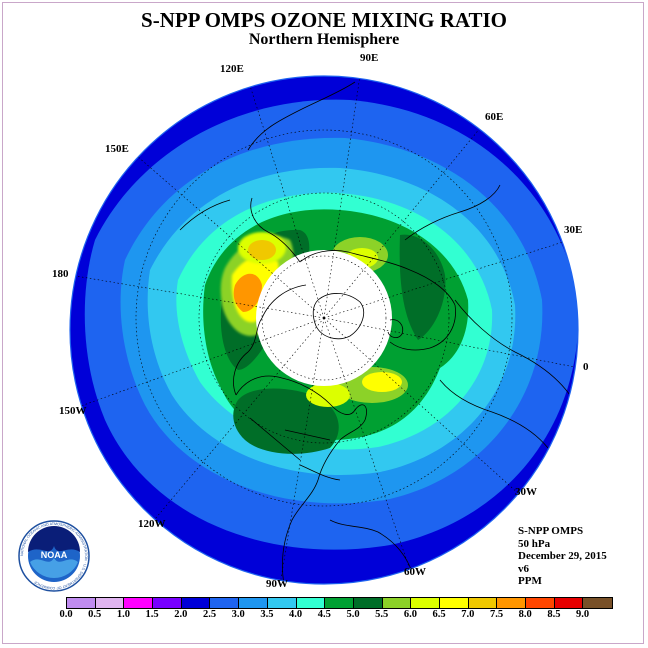 This screenshot has width=648, height=648. Describe the element at coordinates (181, 614) in the screenshot. I see `colorbar-tick-label: 2.0` at that location.